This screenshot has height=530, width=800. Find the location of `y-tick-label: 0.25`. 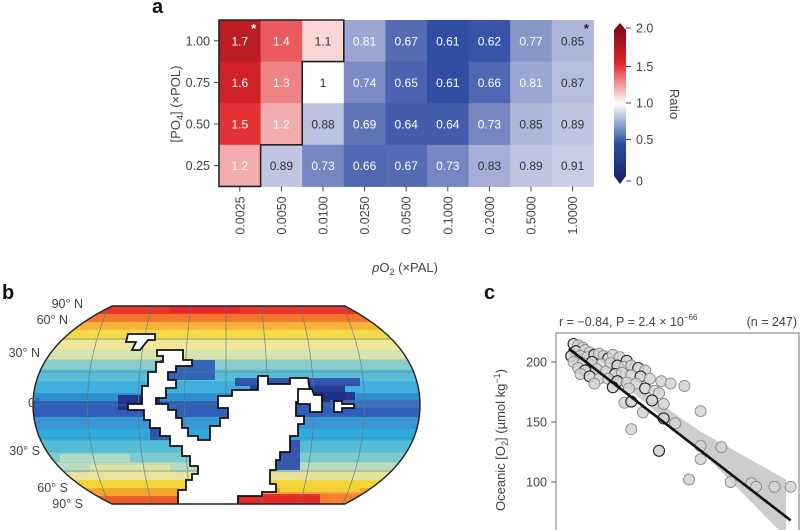

y-tick-label: 0.25 is located at coordinates (198, 166).